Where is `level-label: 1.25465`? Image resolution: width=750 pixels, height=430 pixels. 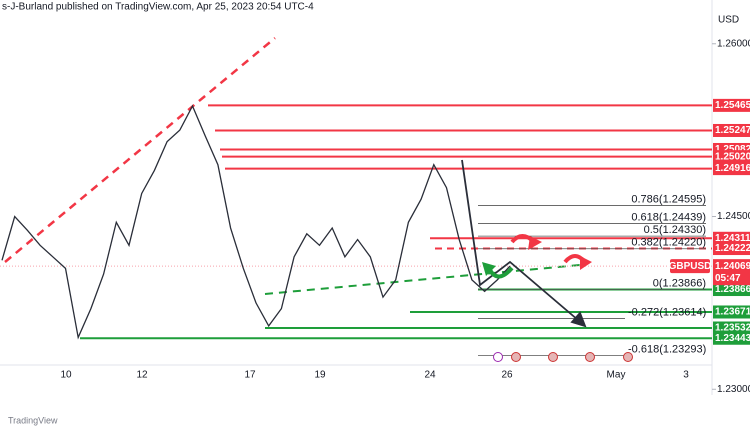 level-label: 1.25465 is located at coordinates (732, 105).